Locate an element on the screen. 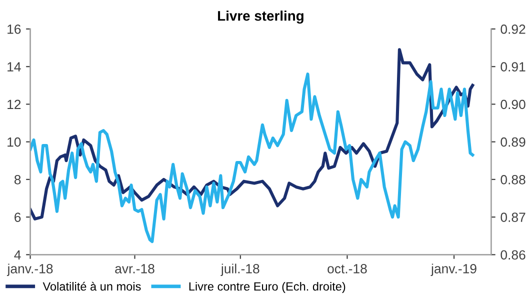 This screenshot has width=531, height=305. x-tick-label: juil.-18 is located at coordinates (240, 270).